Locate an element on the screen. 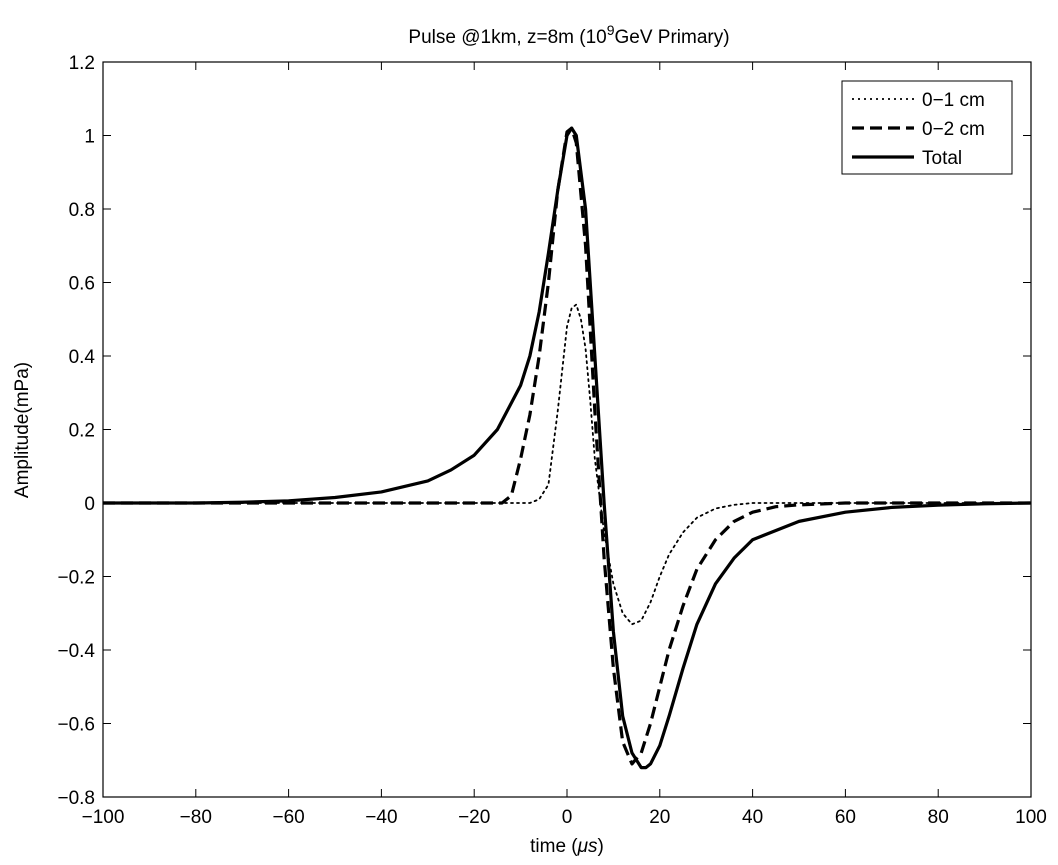 Image resolution: width=1058 pixels, height=865 pixels. y-tick-label: 0.4 is located at coordinates (82, 357).